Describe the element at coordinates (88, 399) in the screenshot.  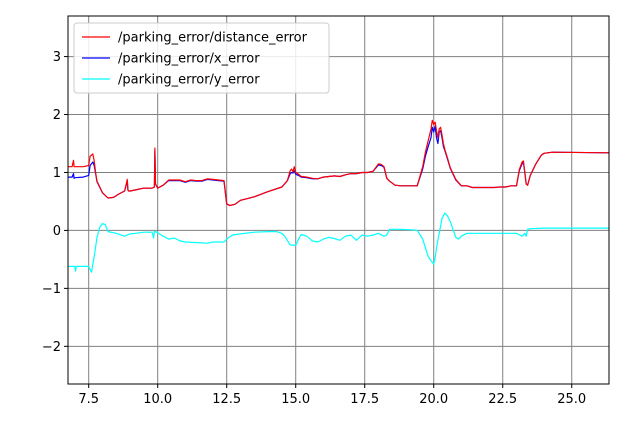
I see `x-tick-label: 7.5` at that location.